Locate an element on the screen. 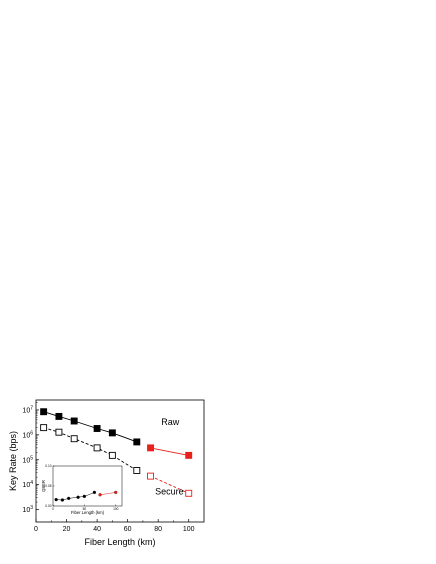 Image resolution: width=436 pixels, height=564 pixels. inset-x-axis-label: Fiber Length (km) is located at coordinates (88, 512).